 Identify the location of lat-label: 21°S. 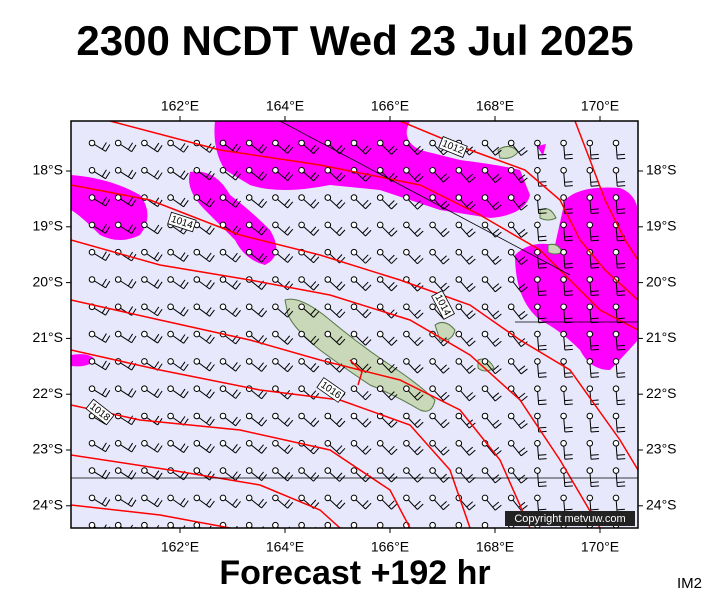
(661, 337).